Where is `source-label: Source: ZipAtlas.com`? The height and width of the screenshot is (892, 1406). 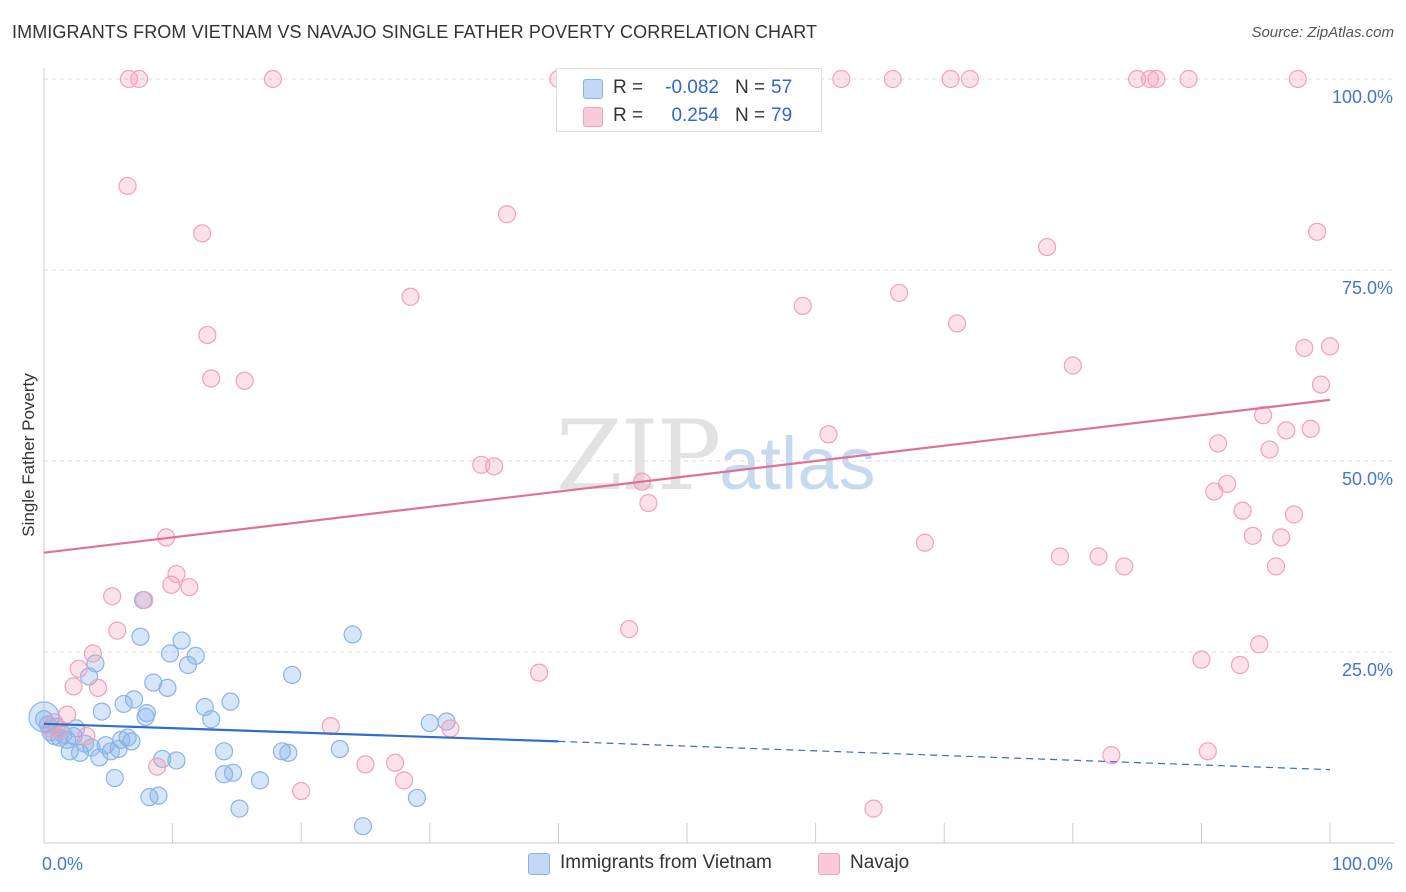
source-label: Source: ZipAtlas.com is located at coordinates (1322, 32).